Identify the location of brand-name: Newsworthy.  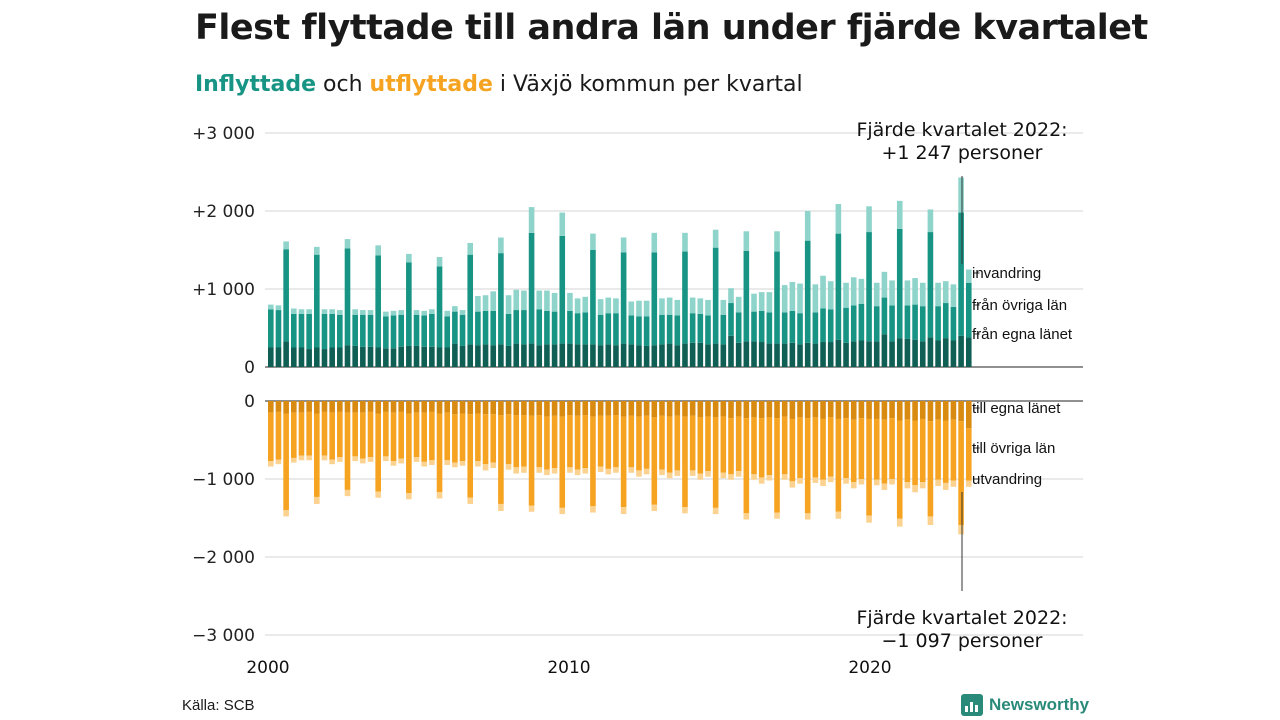
(1039, 704).